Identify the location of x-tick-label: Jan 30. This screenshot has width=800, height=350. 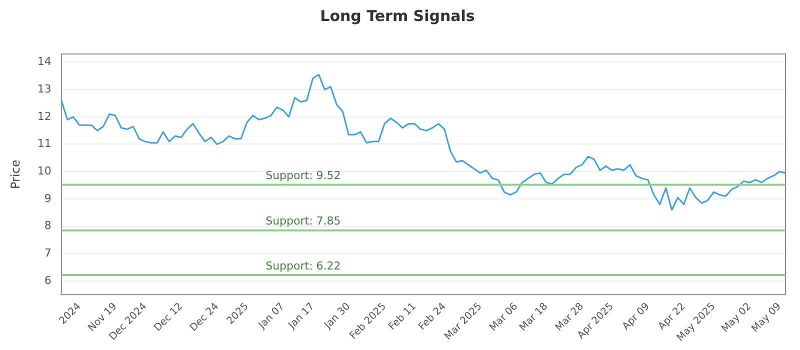
(337, 316).